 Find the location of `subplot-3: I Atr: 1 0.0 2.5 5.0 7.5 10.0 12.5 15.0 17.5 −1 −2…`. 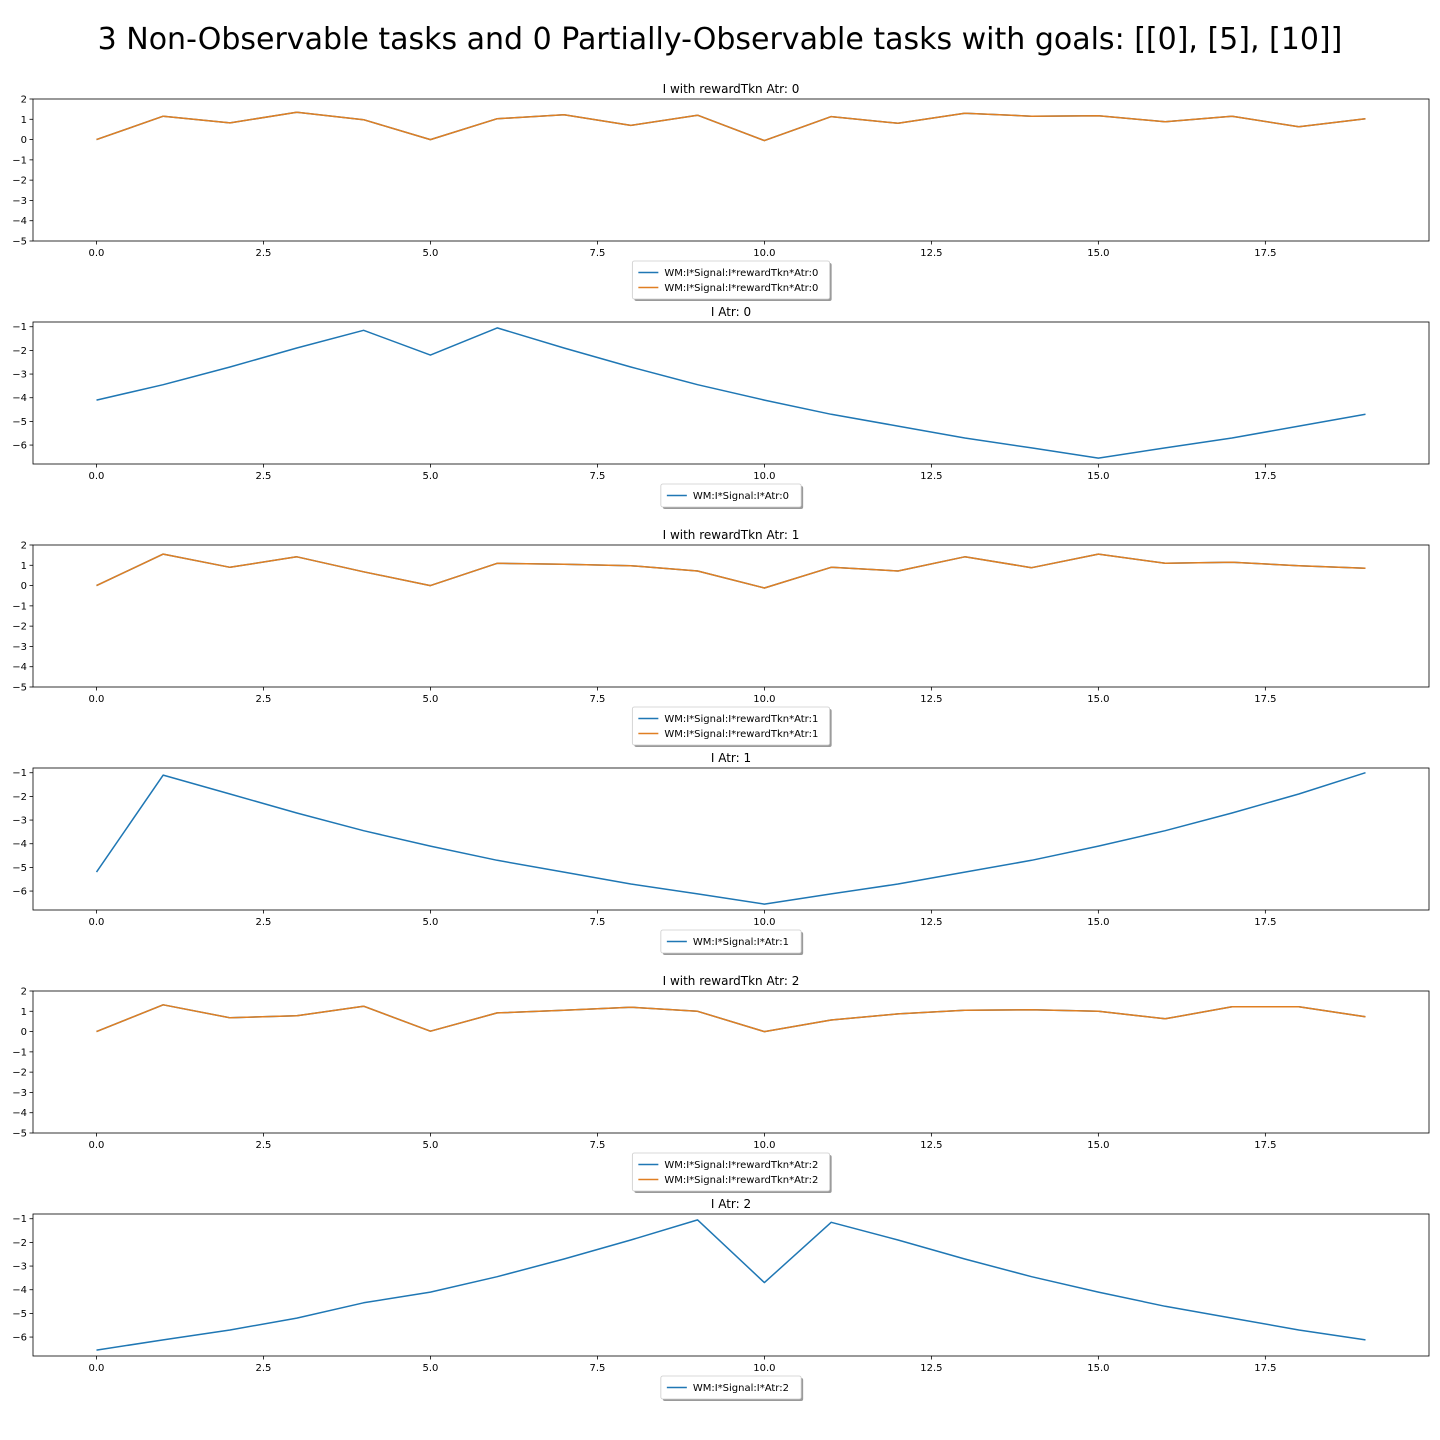

subplot-3: I Atr: 1 0.0 2.5 5.0 7.5 10.0 12.5 15.0 17.5 −1 −2… is located at coordinates (721, 853).